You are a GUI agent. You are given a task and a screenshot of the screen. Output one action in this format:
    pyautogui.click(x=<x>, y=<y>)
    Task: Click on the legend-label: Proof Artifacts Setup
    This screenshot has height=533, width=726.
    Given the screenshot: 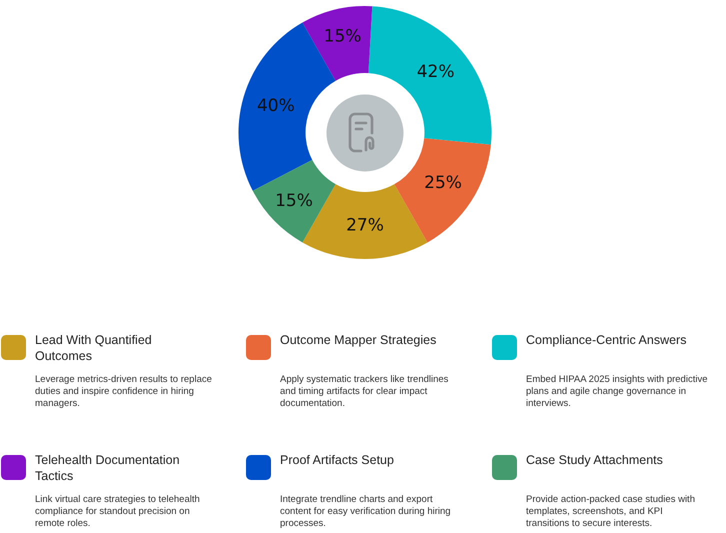 What is the action you would take?
    pyautogui.click(x=337, y=460)
    